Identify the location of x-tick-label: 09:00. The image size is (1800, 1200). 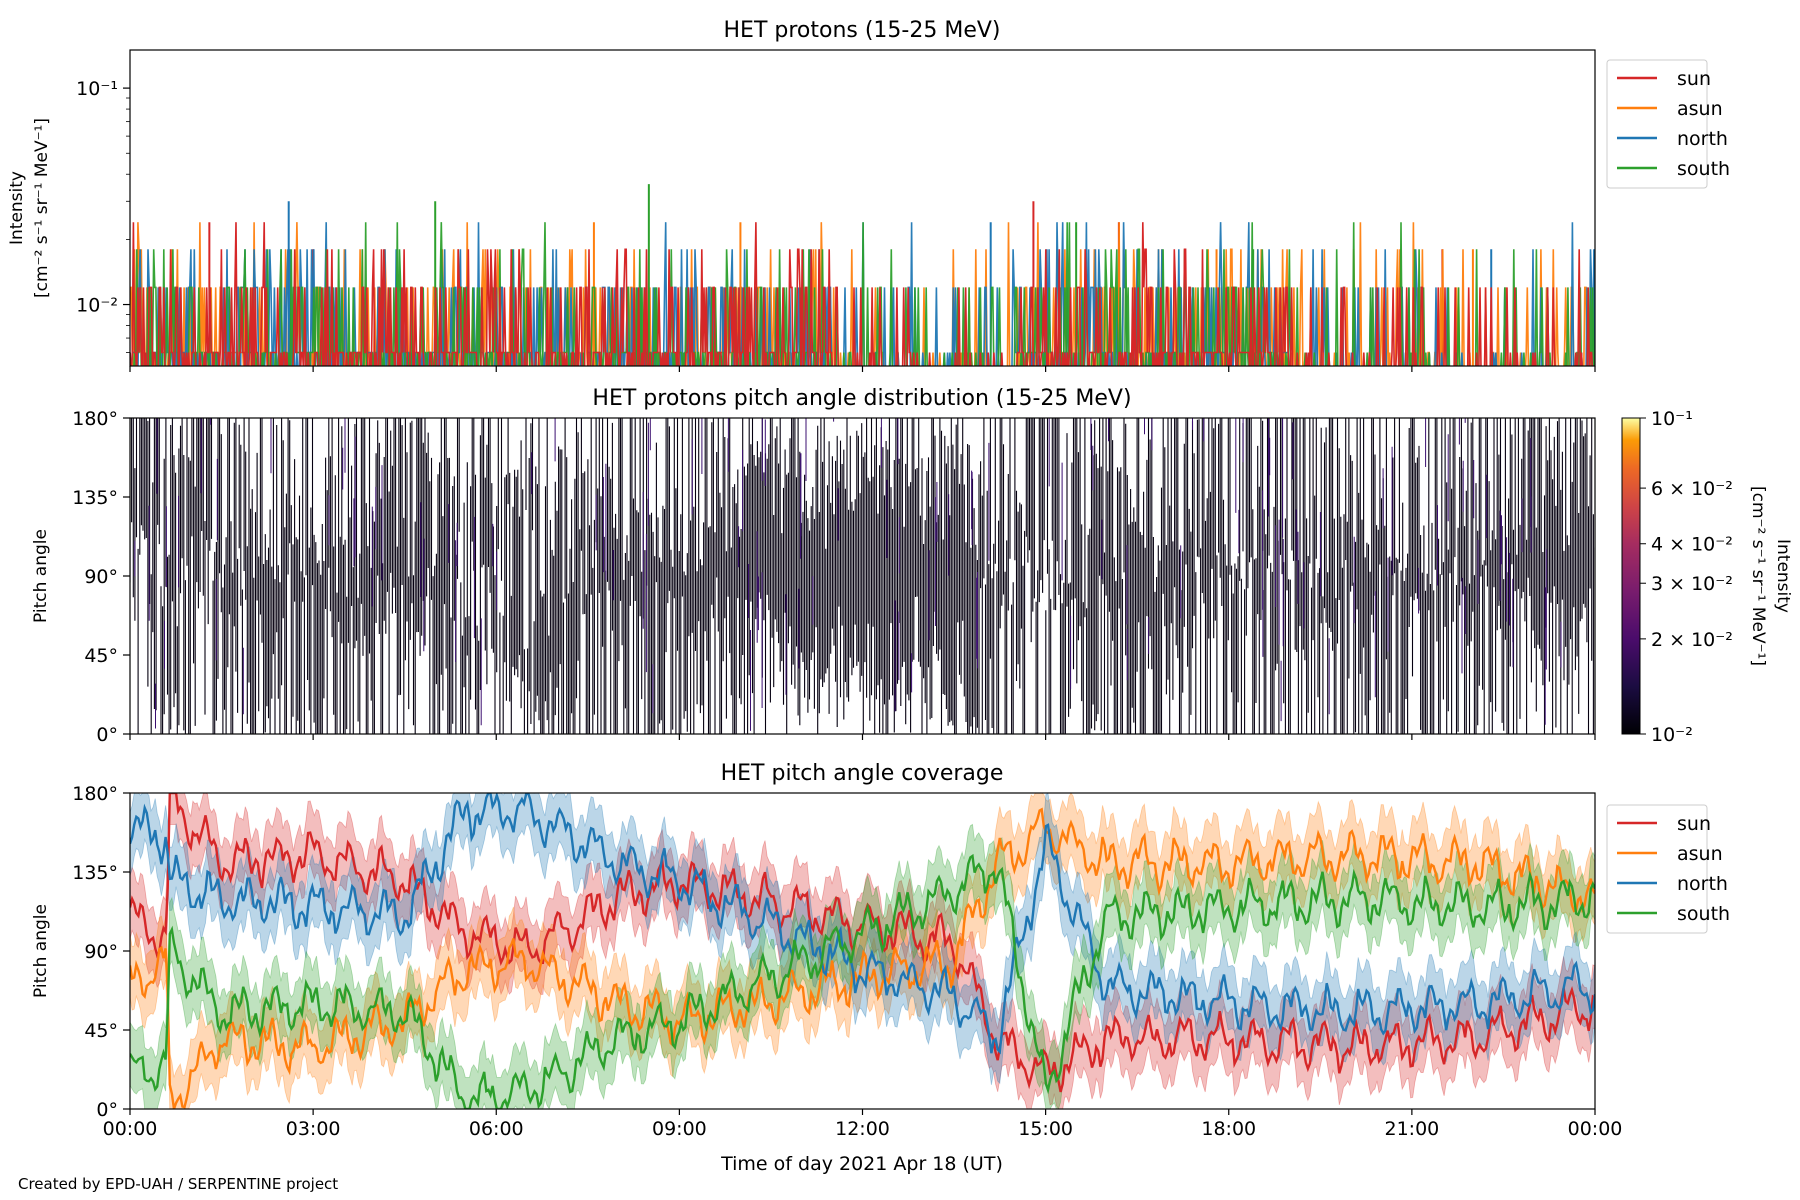
(679, 1129).